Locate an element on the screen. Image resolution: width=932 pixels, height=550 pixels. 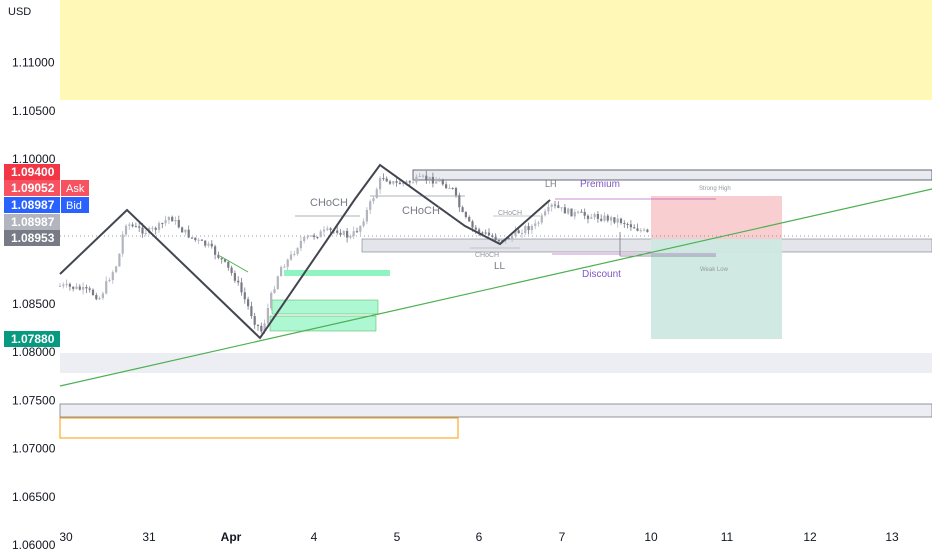
x-tick-label: 31 is located at coordinates (149, 537).